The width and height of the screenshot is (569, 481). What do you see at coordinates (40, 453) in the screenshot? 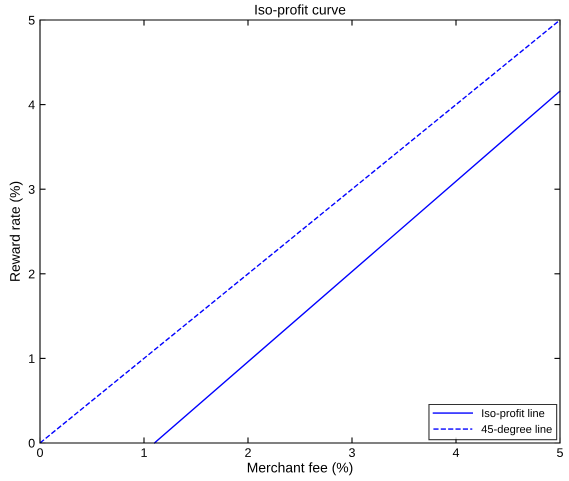
I see `x-tick-label: 0` at bounding box center [40, 453].